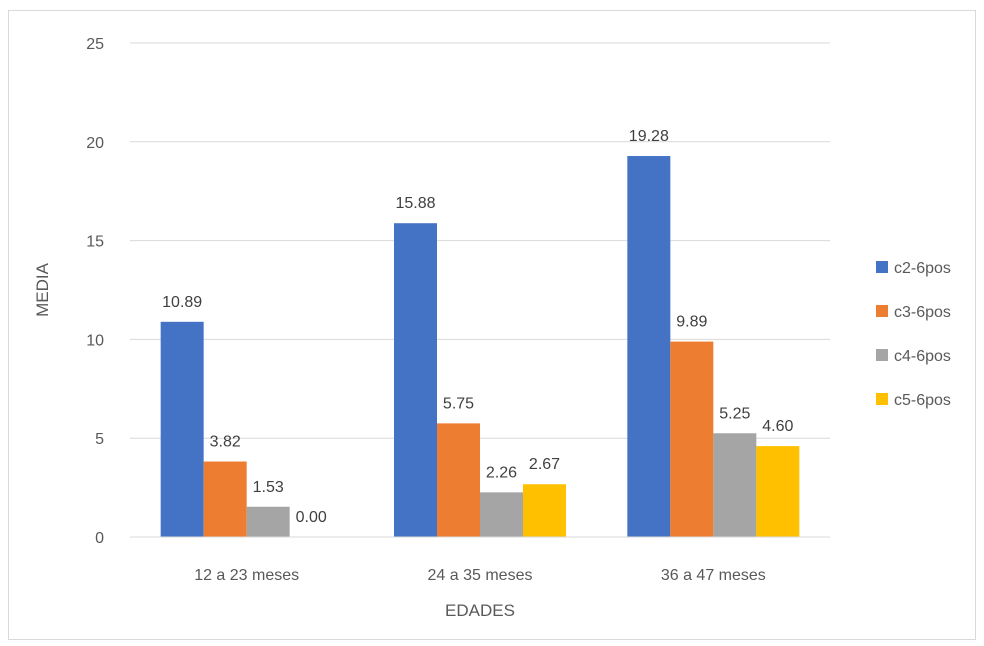  I want to click on x-axis-title: EDADES, so click(480, 610).